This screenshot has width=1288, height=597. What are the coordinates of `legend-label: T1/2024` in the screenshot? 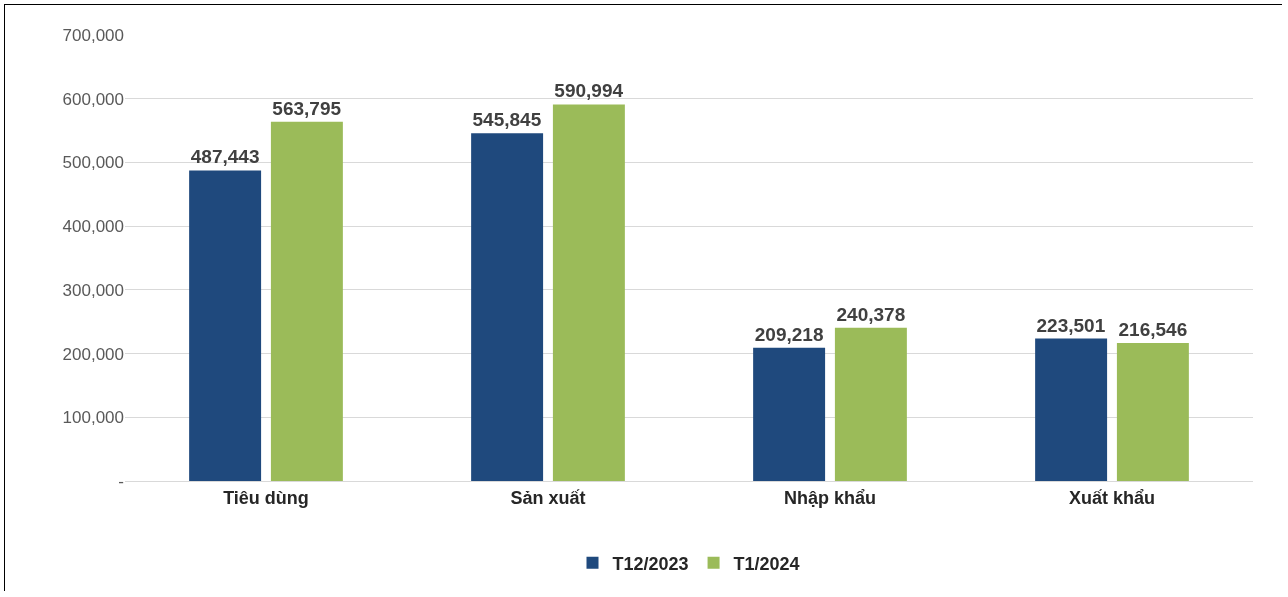 It's located at (766, 563).